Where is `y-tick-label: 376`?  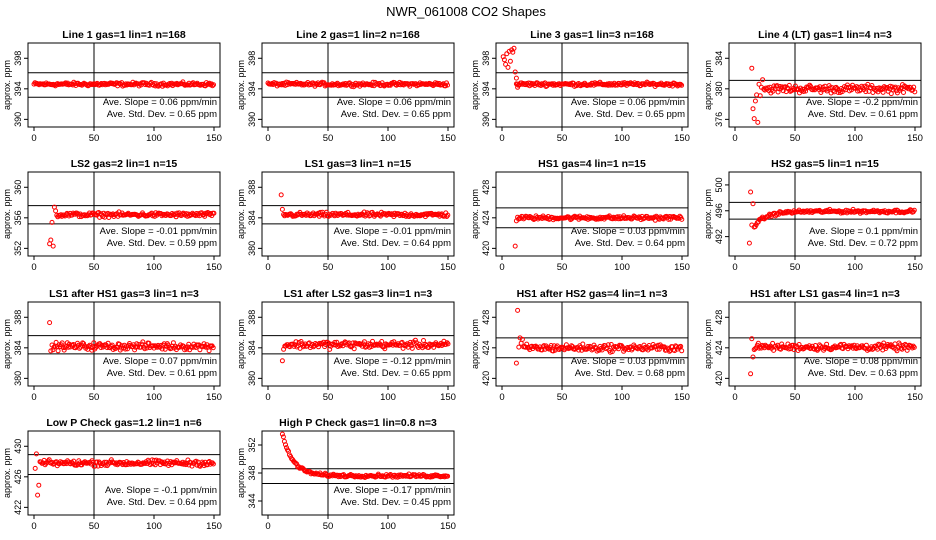
y-tick-label: 376 is located at coordinates (719, 119).